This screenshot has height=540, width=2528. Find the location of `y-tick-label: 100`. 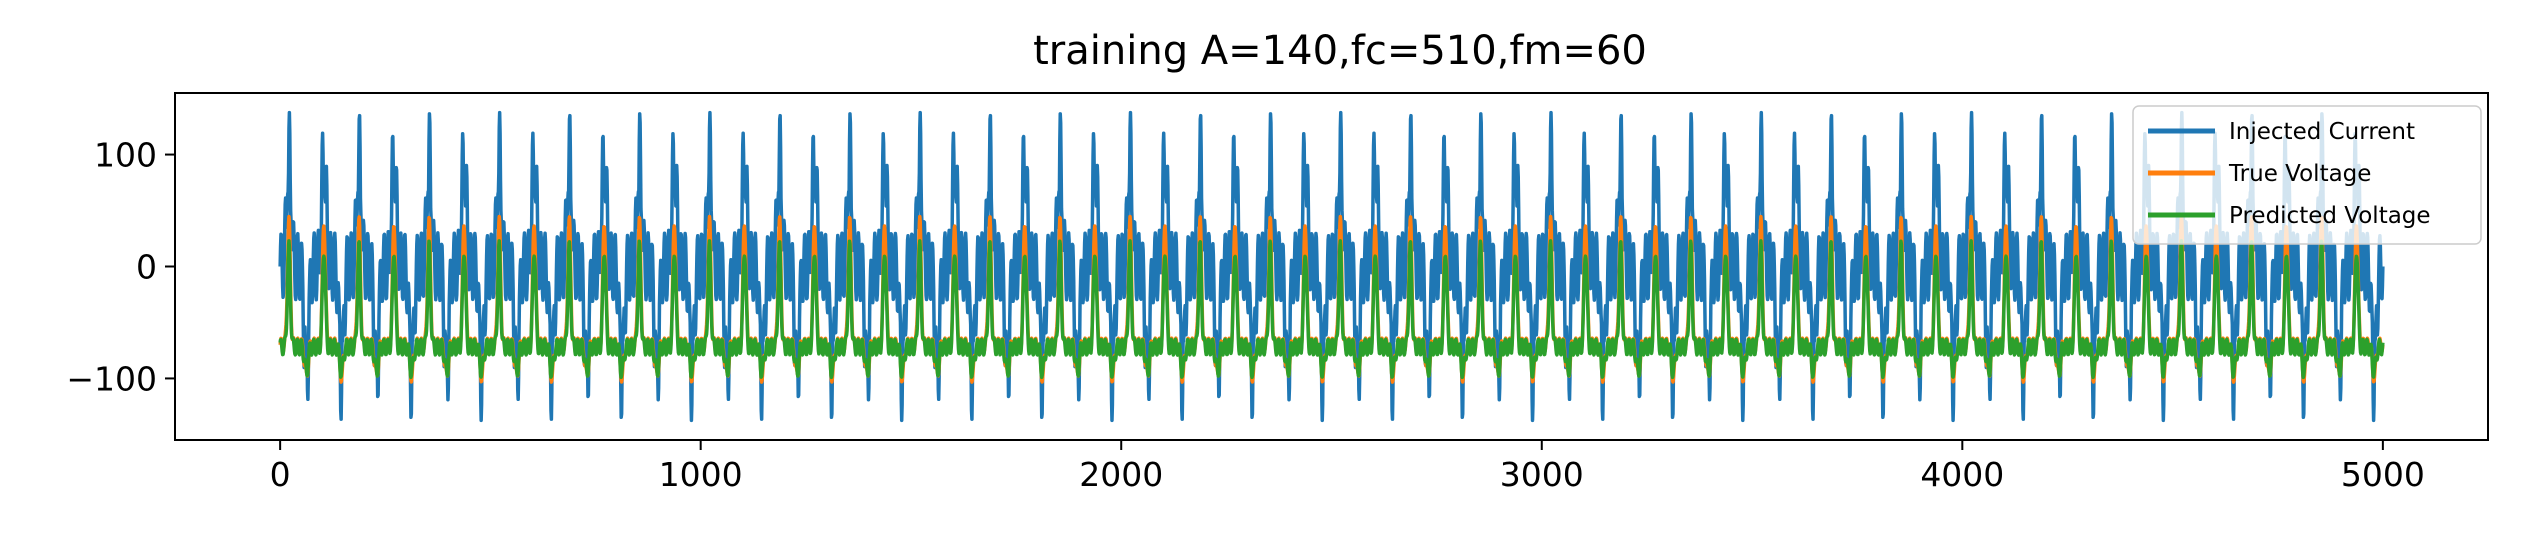

y-tick-label: 100 is located at coordinates (125, 155).